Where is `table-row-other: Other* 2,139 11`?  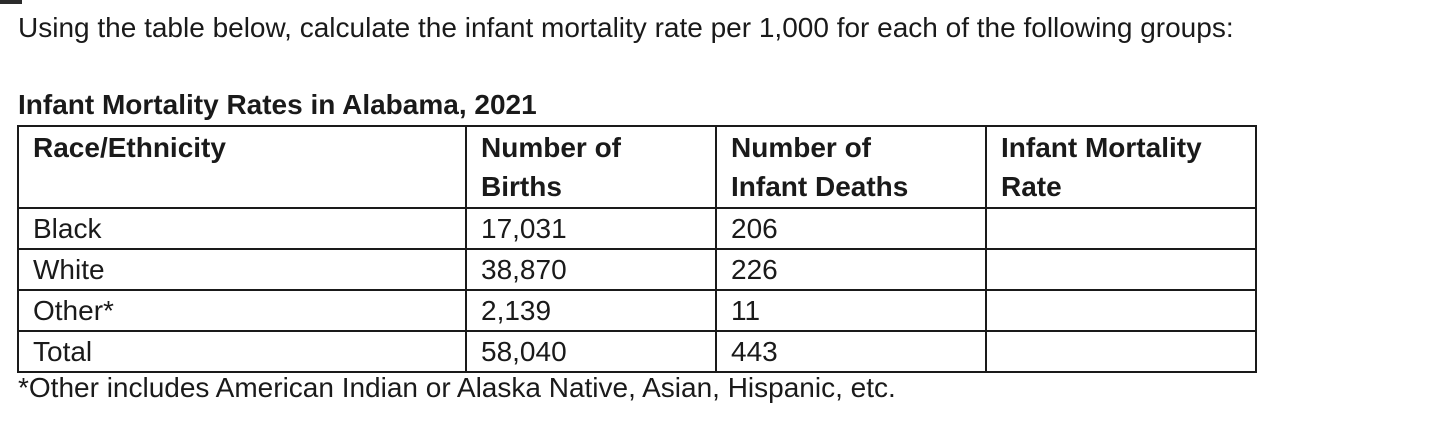
table-row-other: Other* 2,139 11 is located at coordinates (637, 310).